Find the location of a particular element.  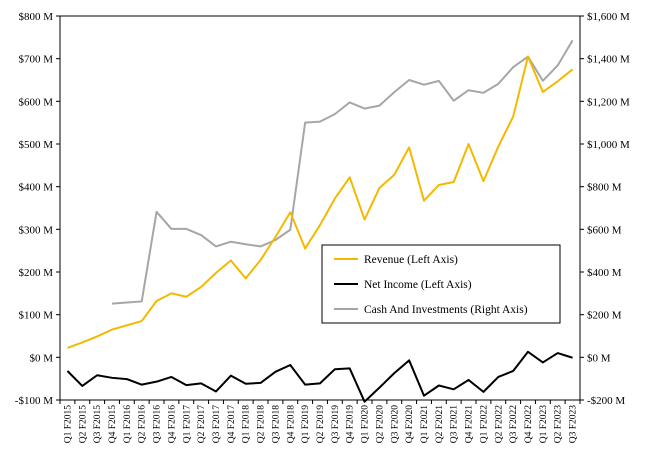

x-tick-label: Q4 F2015 is located at coordinates (113, 424).